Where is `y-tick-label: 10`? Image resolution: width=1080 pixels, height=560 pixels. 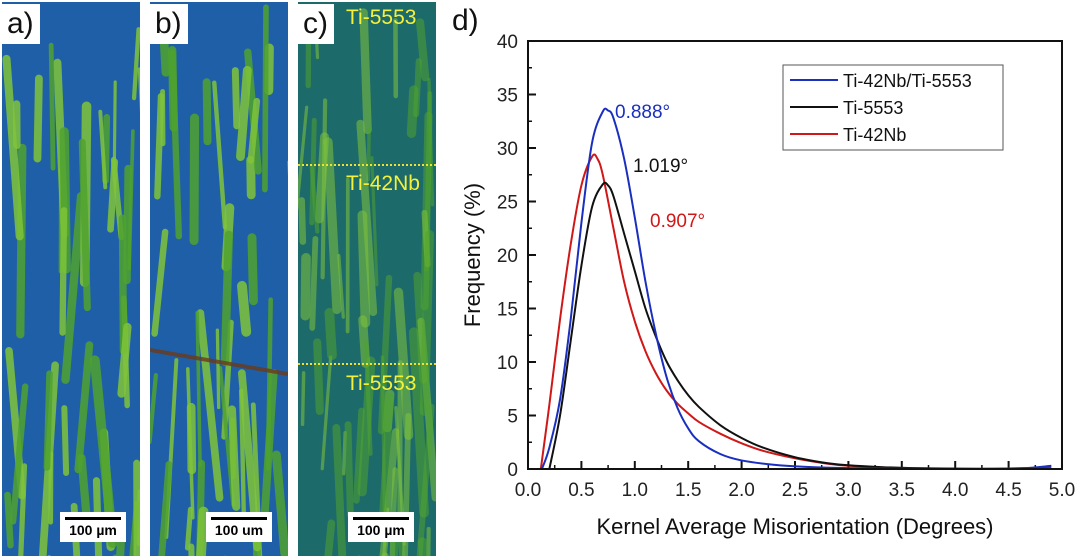 y-tick-label: 10 is located at coordinates (507, 363).